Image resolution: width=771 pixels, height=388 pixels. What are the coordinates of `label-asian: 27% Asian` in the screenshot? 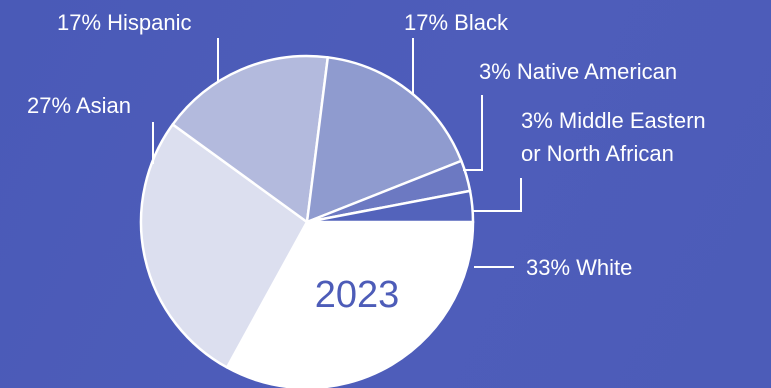 It's located at (79, 105).